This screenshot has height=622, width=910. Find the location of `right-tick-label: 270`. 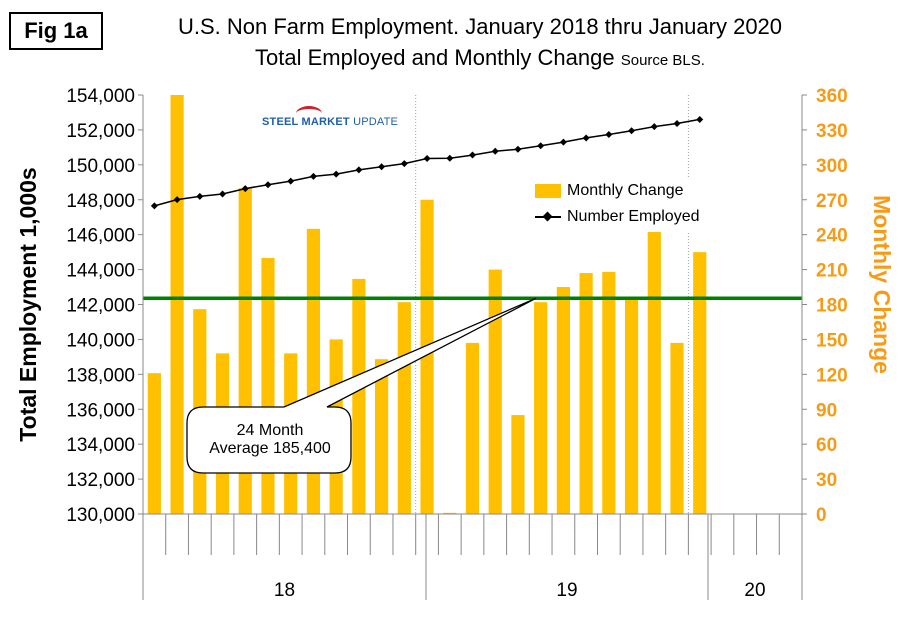

right-tick-label: 270 is located at coordinates (832, 201).